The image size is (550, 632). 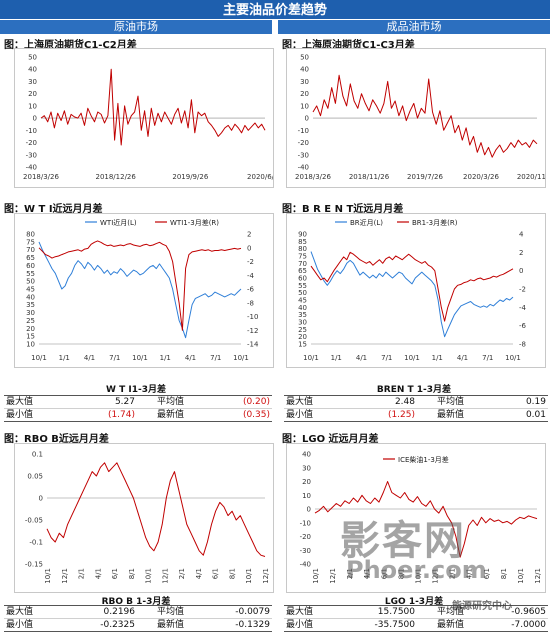 What do you see at coordinates (416, 402) in the screenshot?
I see `table-row: 最大值 2.48 平均值 0.19` at bounding box center [416, 402].